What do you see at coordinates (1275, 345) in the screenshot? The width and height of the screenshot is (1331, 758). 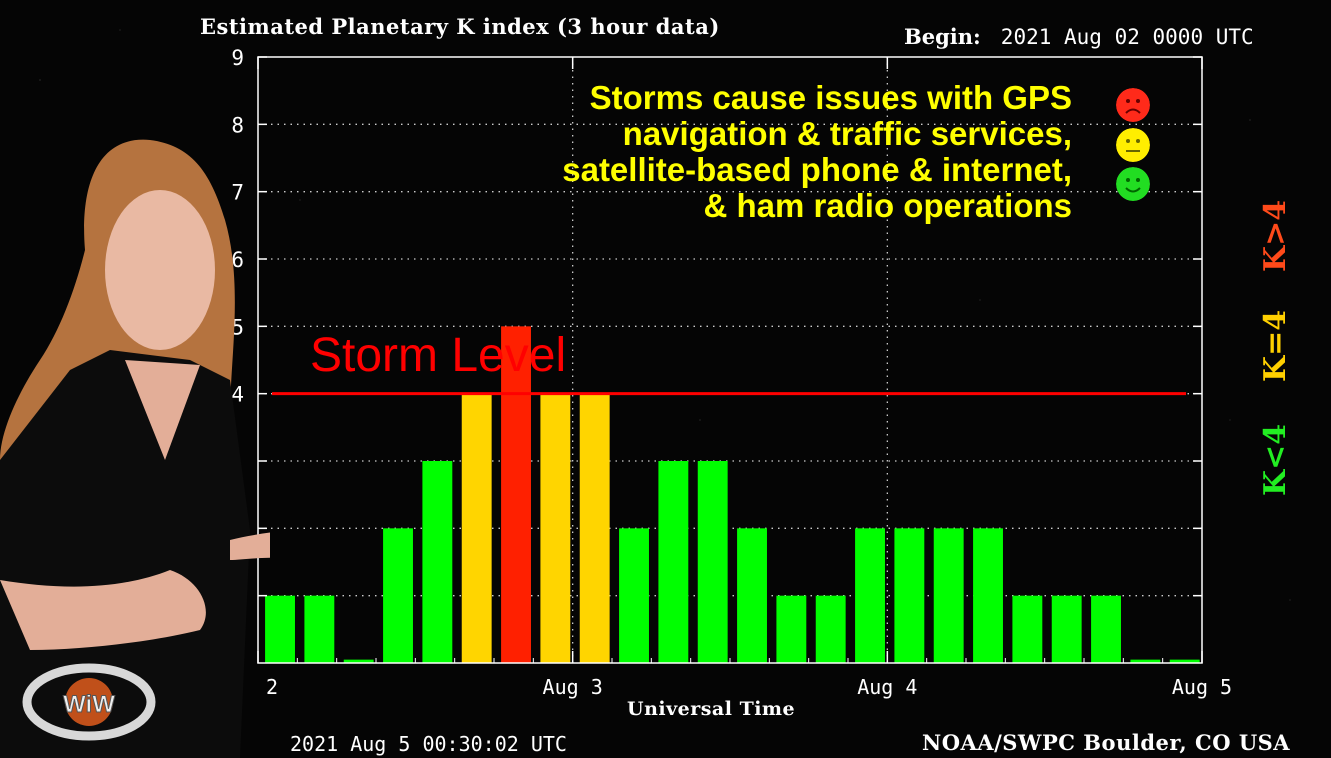 I see `legend-k-equal-4: K=4` at bounding box center [1275, 345].